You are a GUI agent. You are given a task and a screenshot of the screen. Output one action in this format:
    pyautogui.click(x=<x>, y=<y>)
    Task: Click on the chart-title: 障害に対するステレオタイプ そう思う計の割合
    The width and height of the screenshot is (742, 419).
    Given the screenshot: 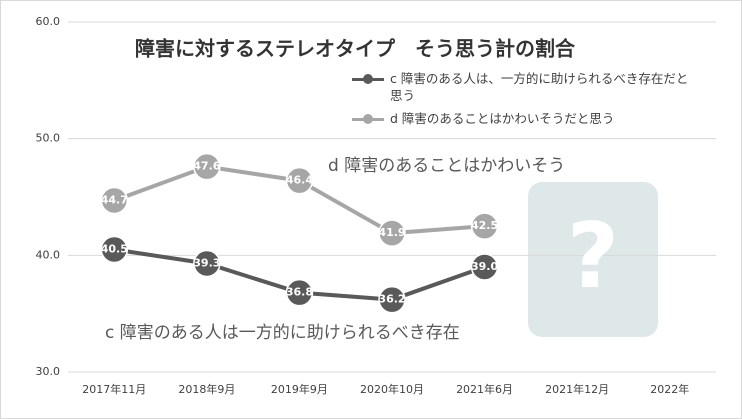 What is the action you would take?
    pyautogui.click(x=355, y=49)
    